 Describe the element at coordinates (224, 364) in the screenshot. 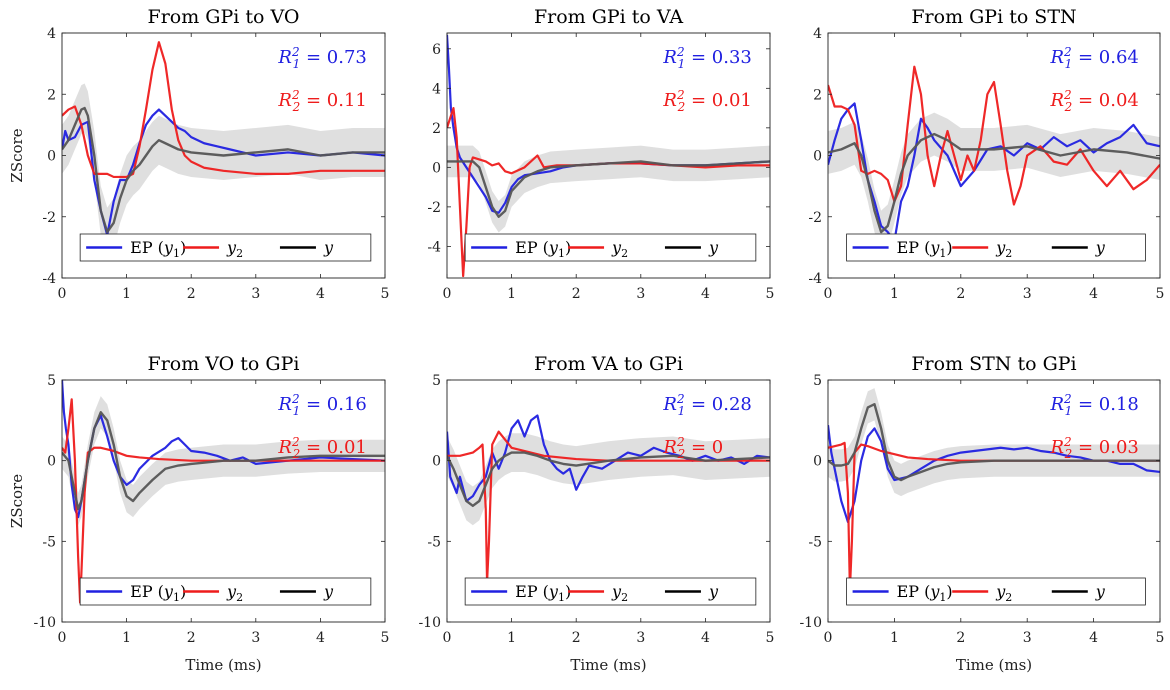

I see `panel-title: From VO to GPi` at that location.